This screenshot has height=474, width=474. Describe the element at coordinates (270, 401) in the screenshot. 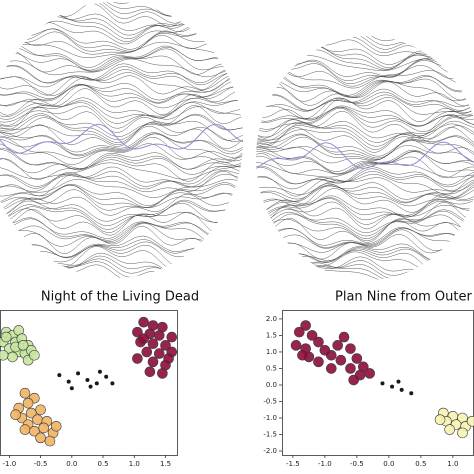

I see `y-tick-label: -0.5` at that location.